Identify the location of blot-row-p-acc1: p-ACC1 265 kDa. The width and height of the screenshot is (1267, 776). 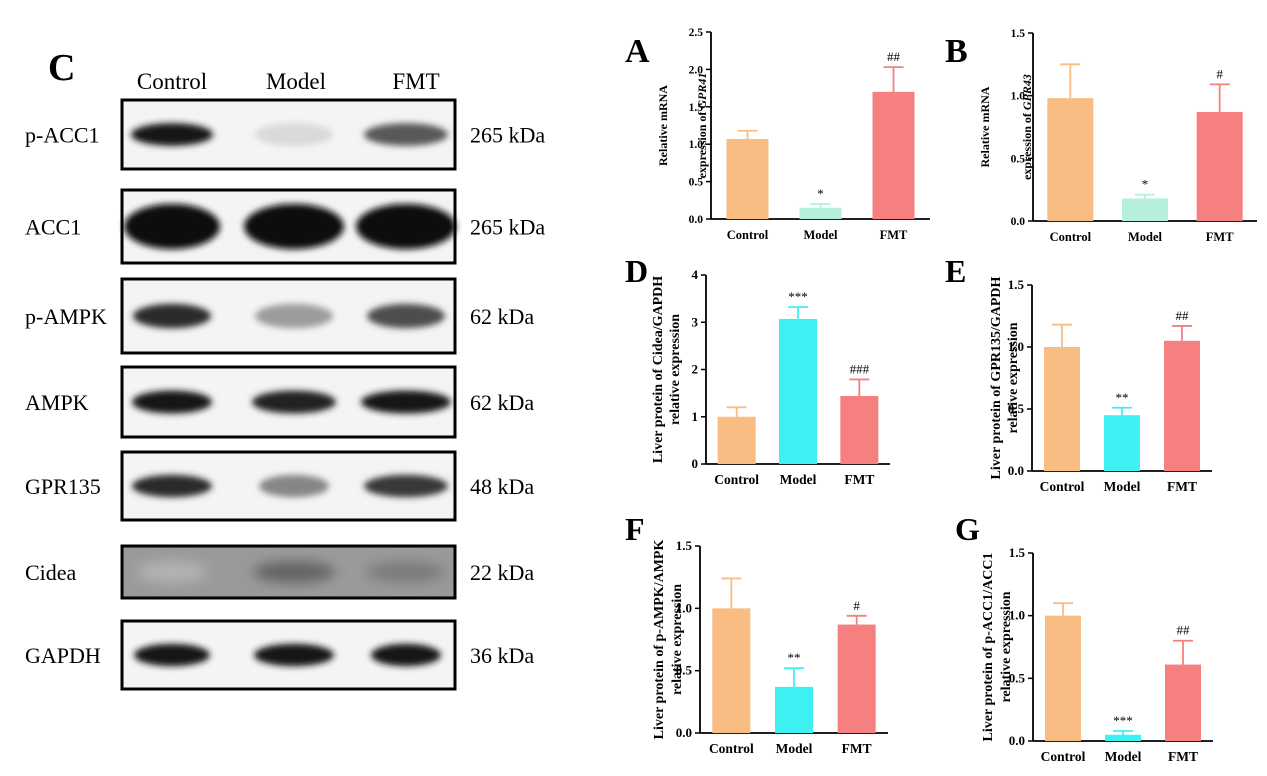
(285, 134).